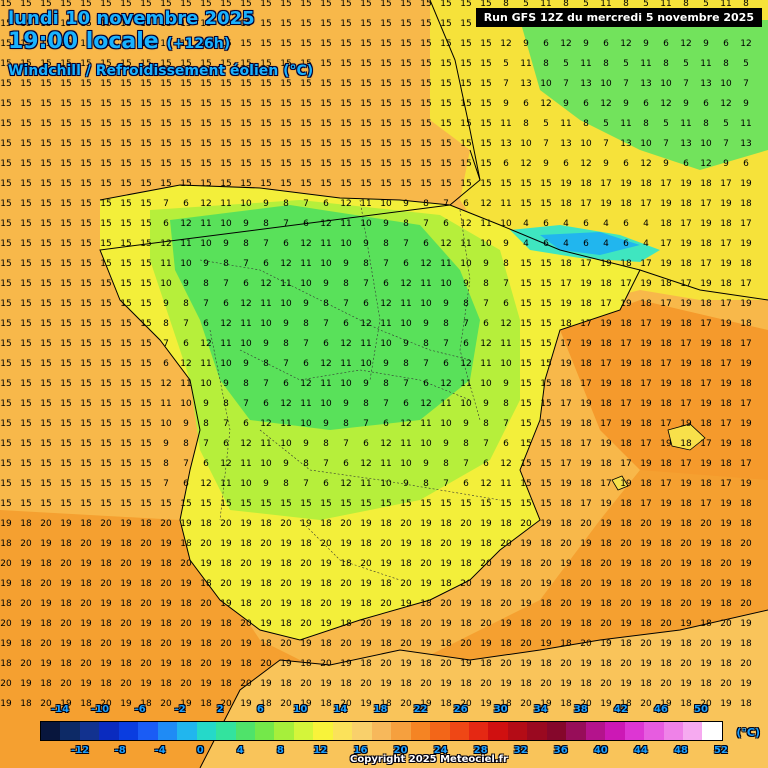 The height and width of the screenshot is (768, 768). I want to click on grid-value: 4, so click(606, 224).